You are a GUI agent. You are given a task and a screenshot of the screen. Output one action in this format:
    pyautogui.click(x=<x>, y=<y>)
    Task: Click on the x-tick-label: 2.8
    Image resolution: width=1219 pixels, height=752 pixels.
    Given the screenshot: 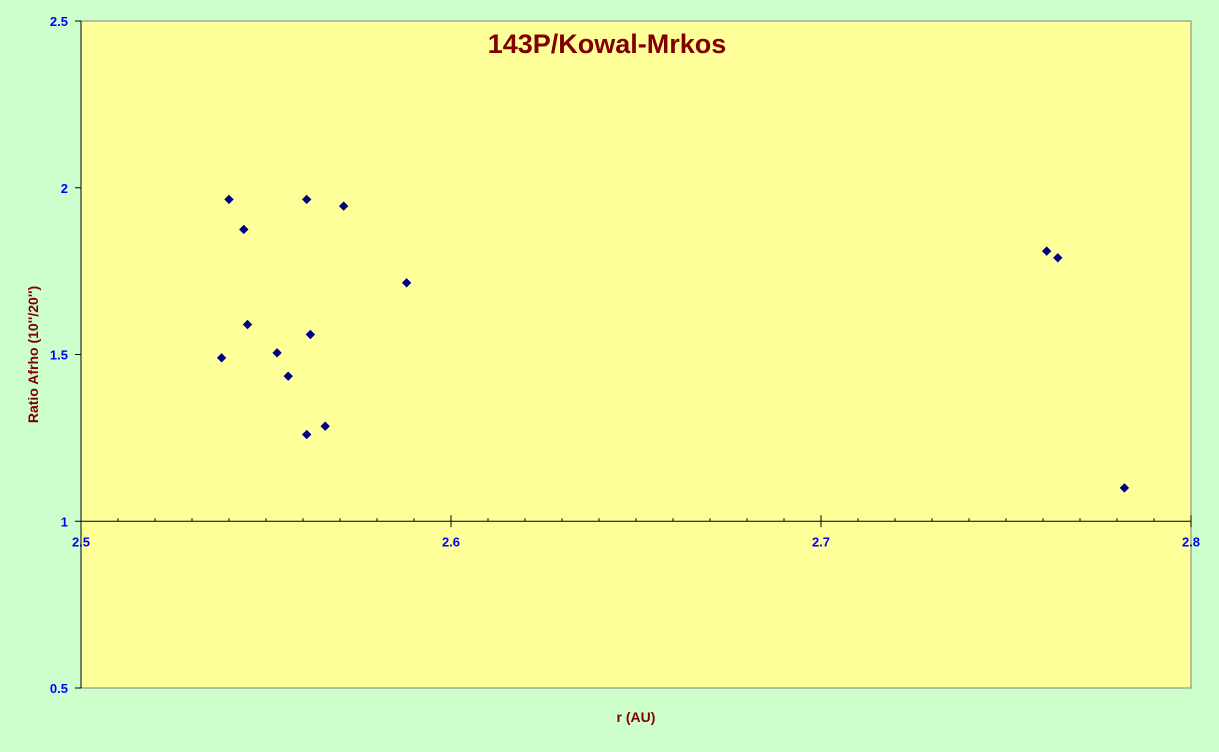 What is the action you would take?
    pyautogui.click(x=1191, y=541)
    